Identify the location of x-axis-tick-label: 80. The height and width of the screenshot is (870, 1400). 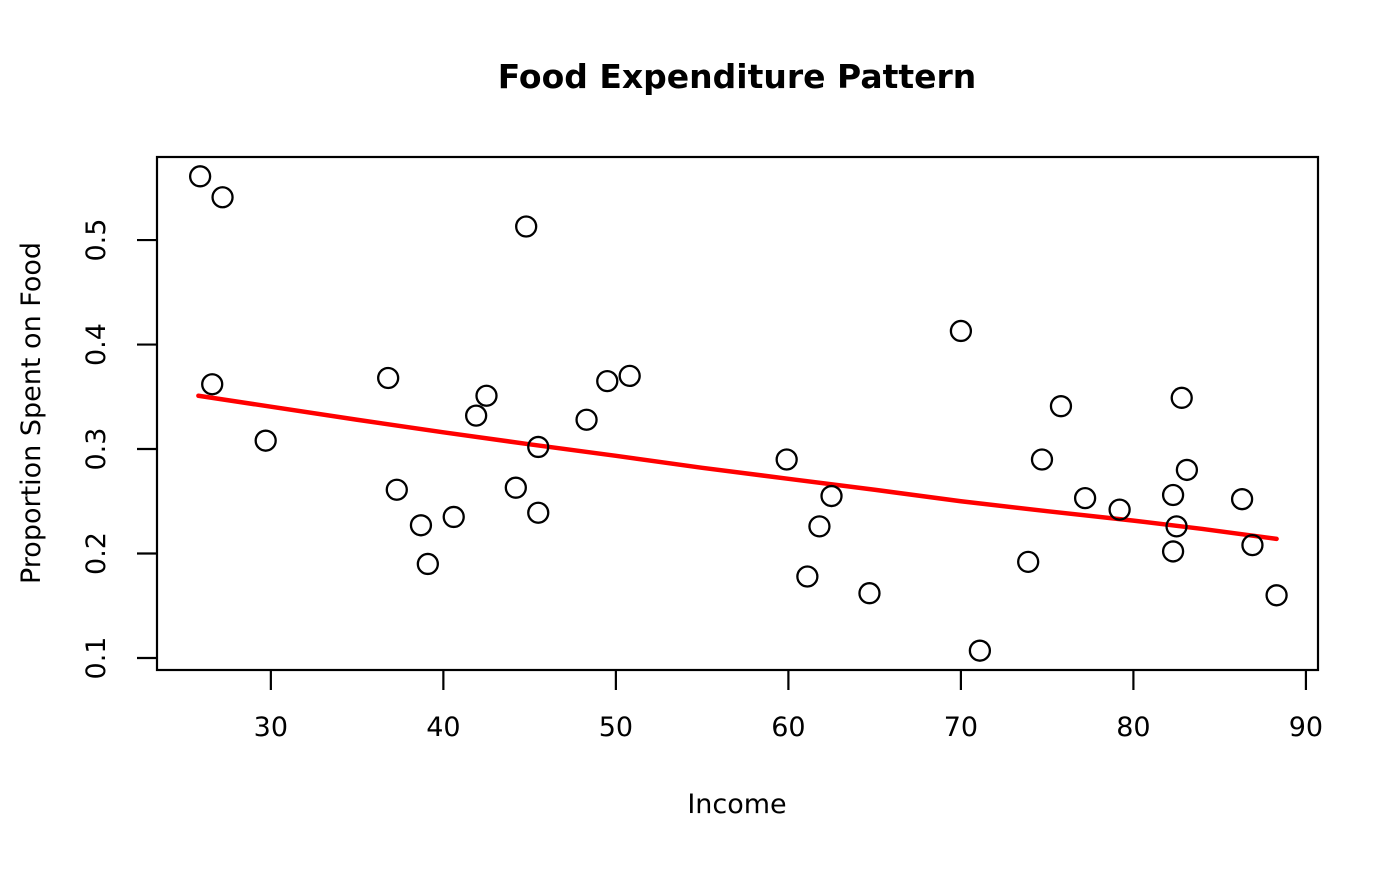
(1133, 727).